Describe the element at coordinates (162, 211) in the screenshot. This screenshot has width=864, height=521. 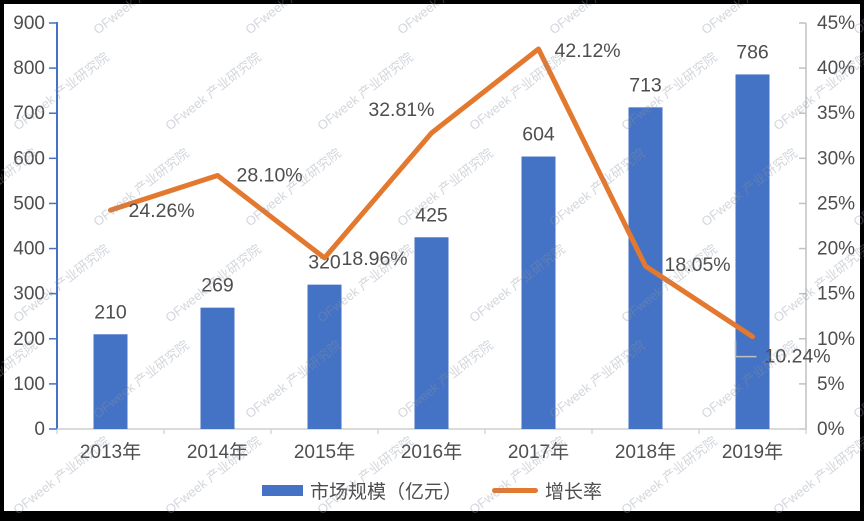
I see `line-value-label: 24.26%` at that location.